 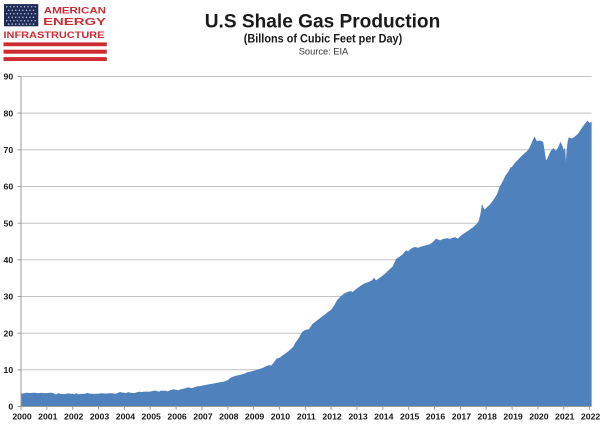 What do you see at coordinates (461, 417) in the screenshot?
I see `svg-text: 2017` at bounding box center [461, 417].